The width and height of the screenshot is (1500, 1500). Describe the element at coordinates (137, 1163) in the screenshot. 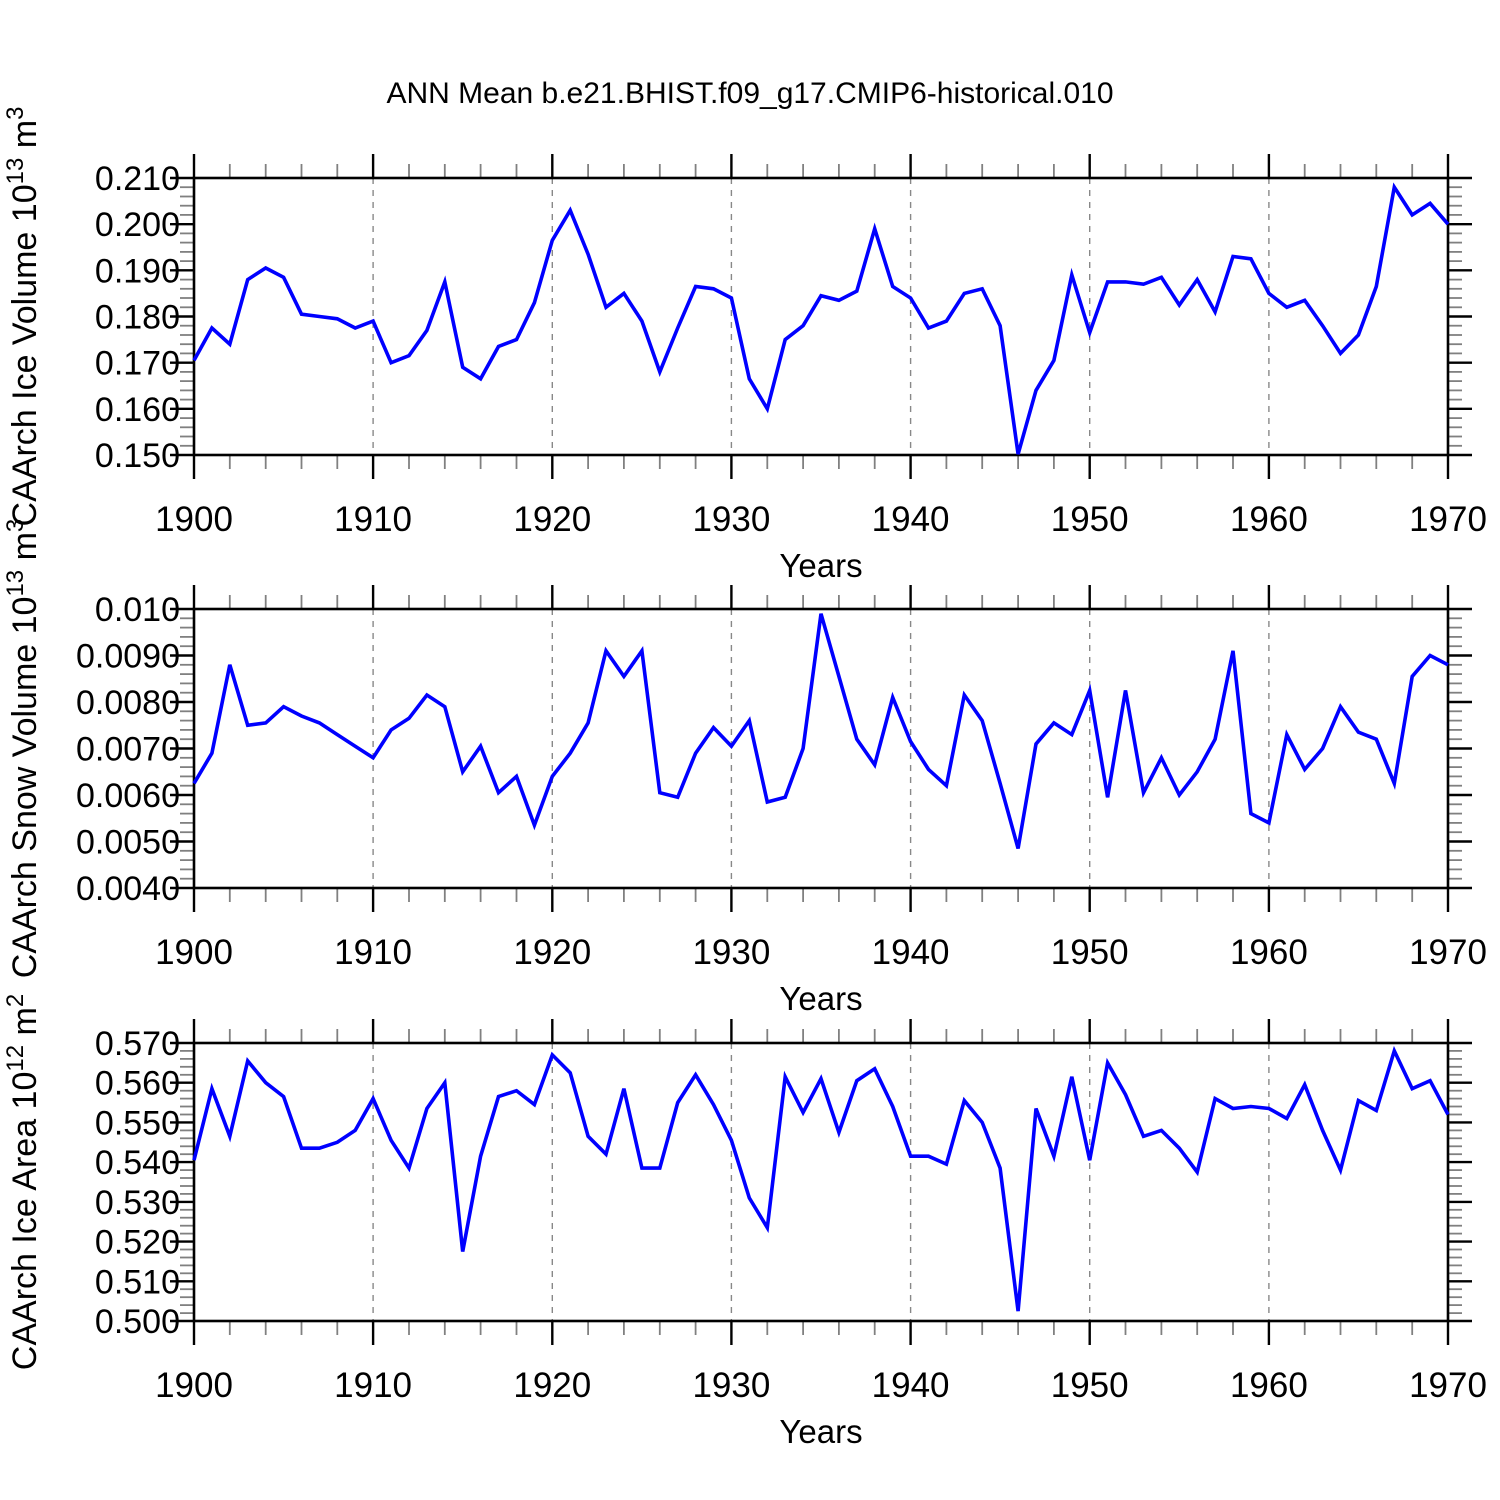

I see `svg-text: 0.540` at that location.